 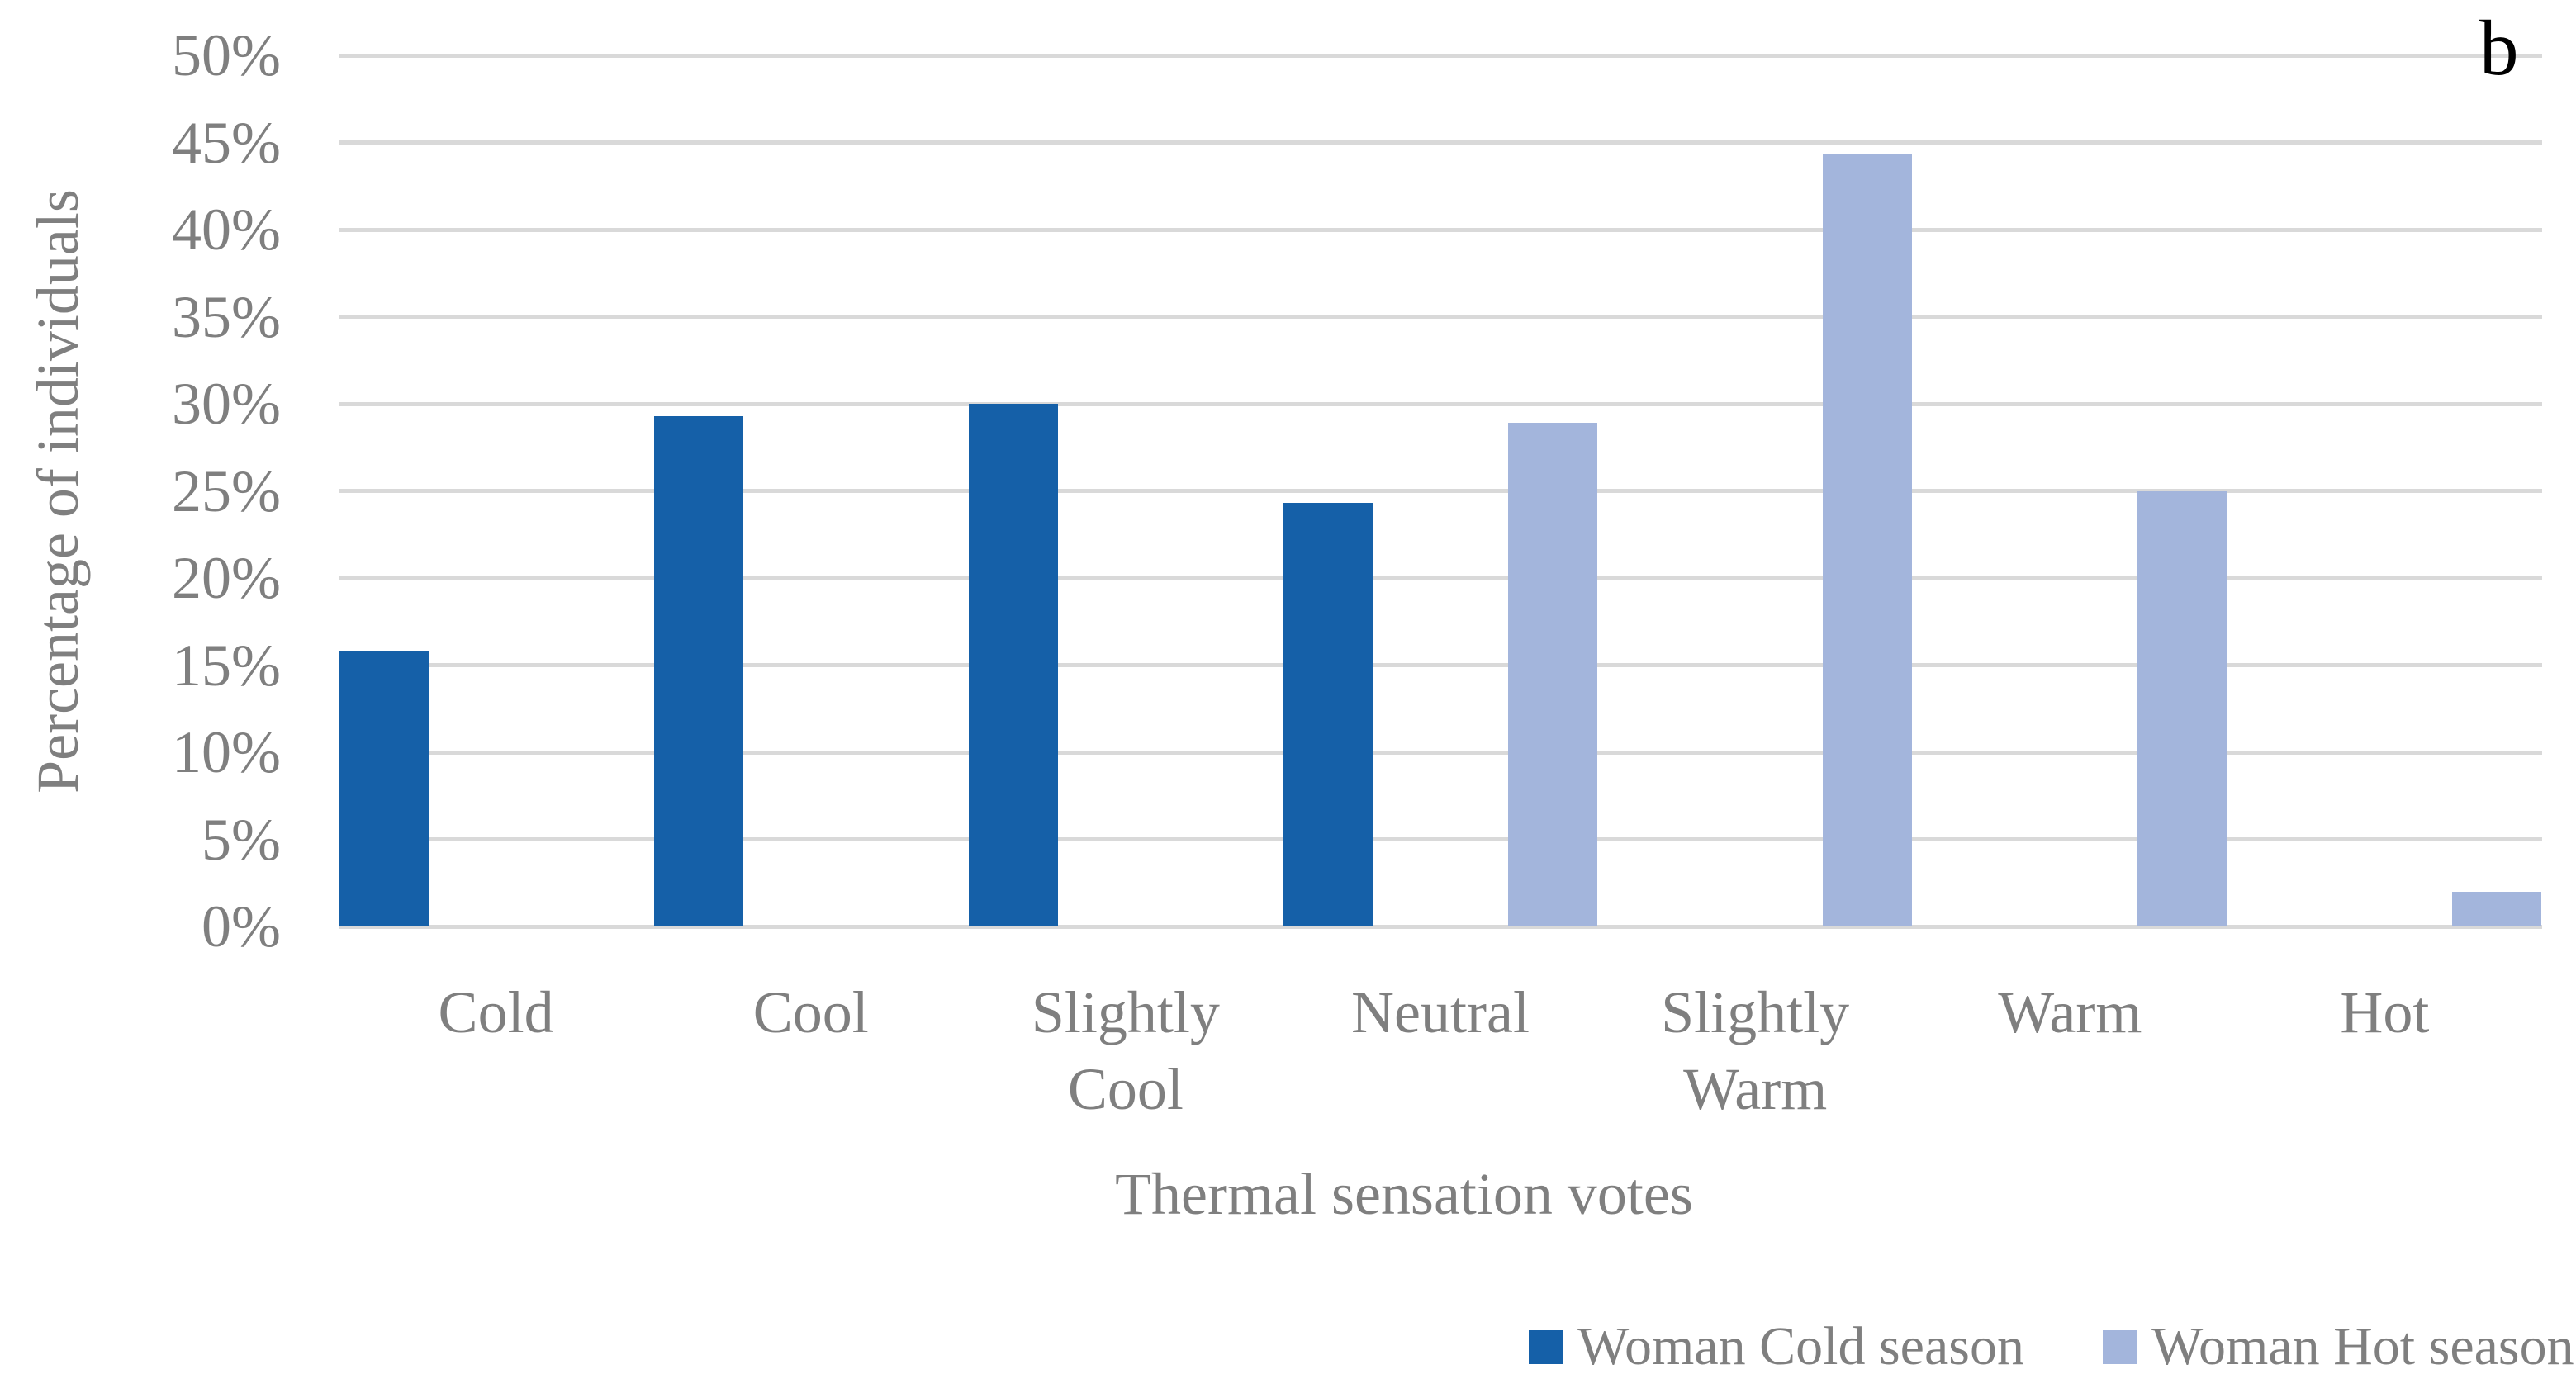 What do you see at coordinates (2362, 1346) in the screenshot?
I see `legend-label: Woman Hot season` at bounding box center [2362, 1346].